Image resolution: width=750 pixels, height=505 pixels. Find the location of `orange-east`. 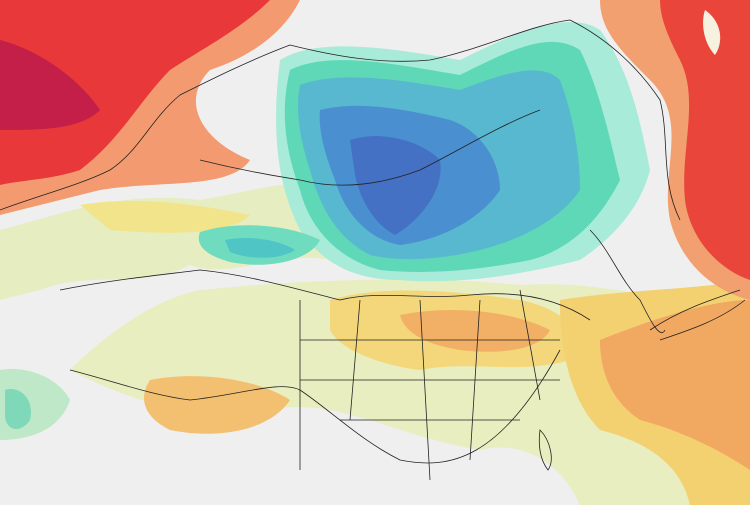

orange-east is located at coordinates (675, 385).